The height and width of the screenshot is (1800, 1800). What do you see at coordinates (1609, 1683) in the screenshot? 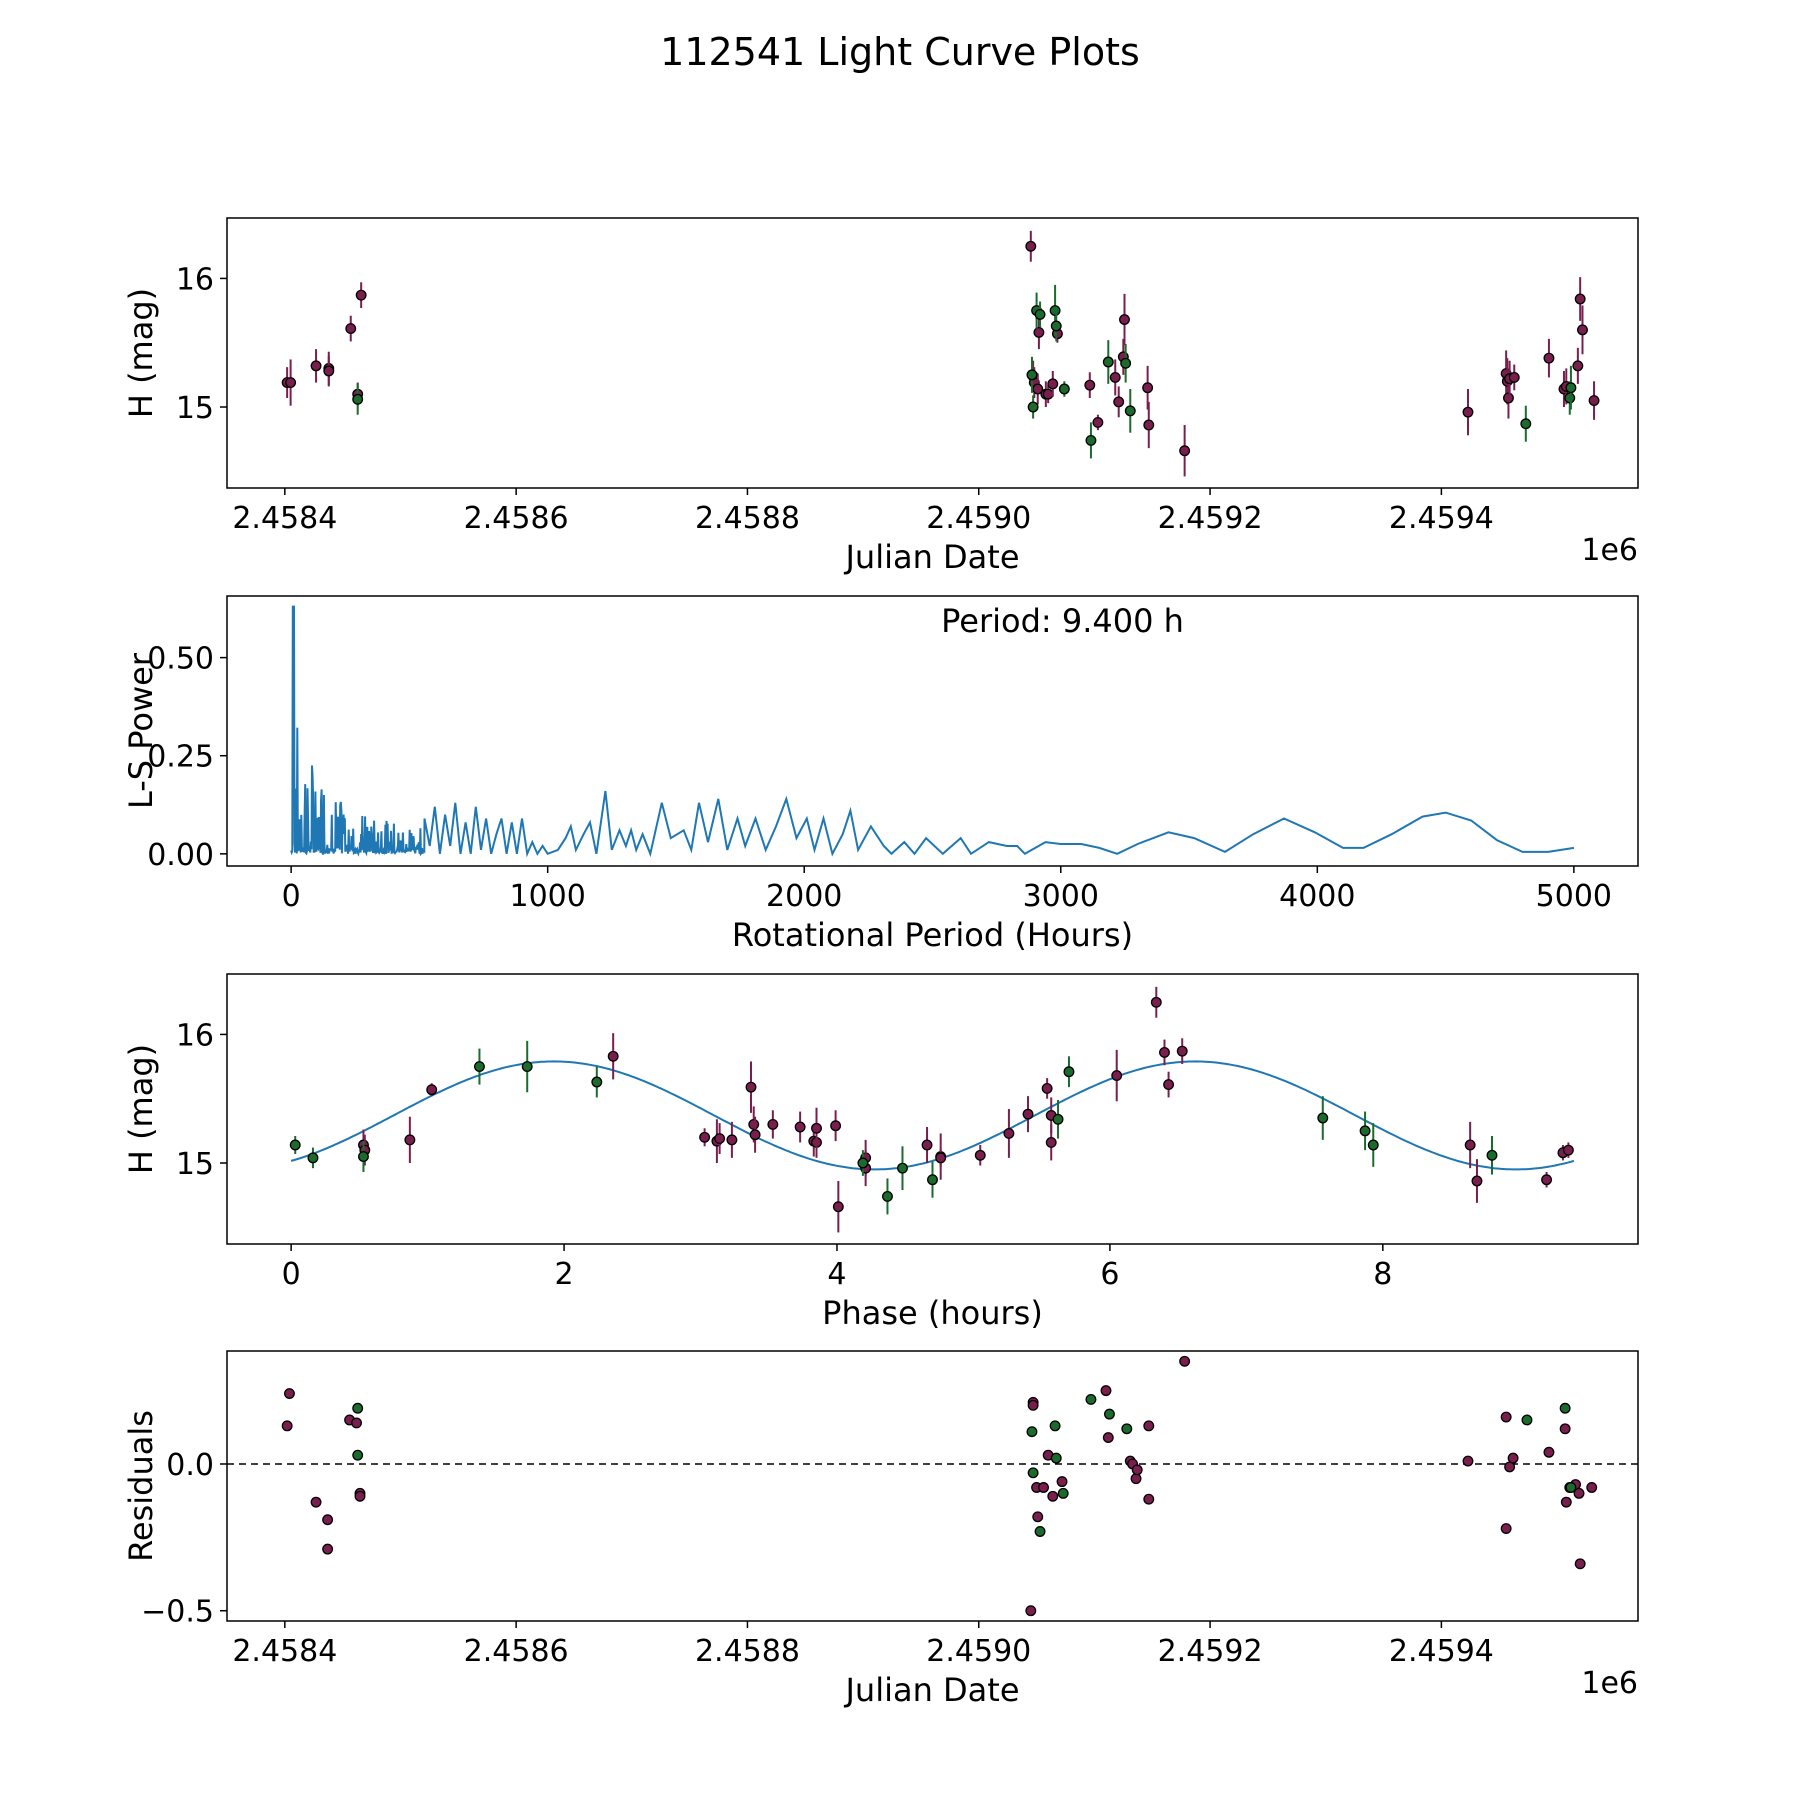
I see `x-offset-label: 1e6` at bounding box center [1609, 1683].